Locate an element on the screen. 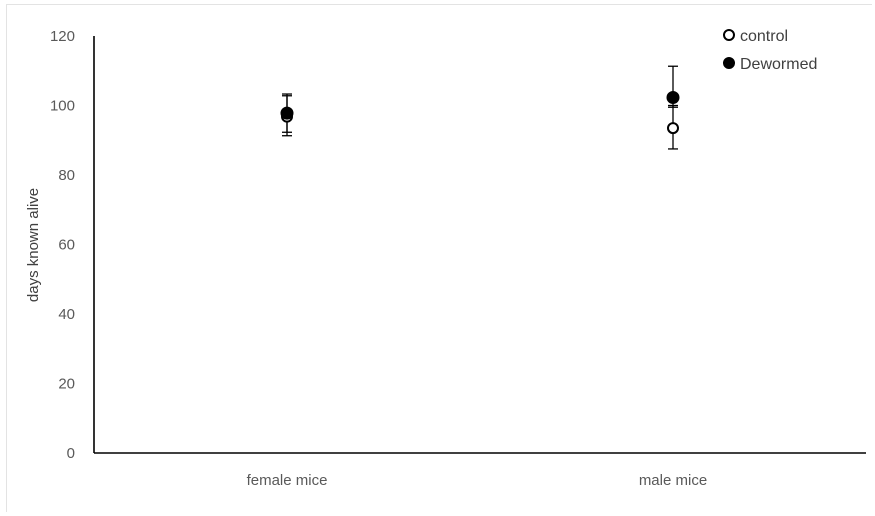  x-tick-label: female mice is located at coordinates (287, 480).